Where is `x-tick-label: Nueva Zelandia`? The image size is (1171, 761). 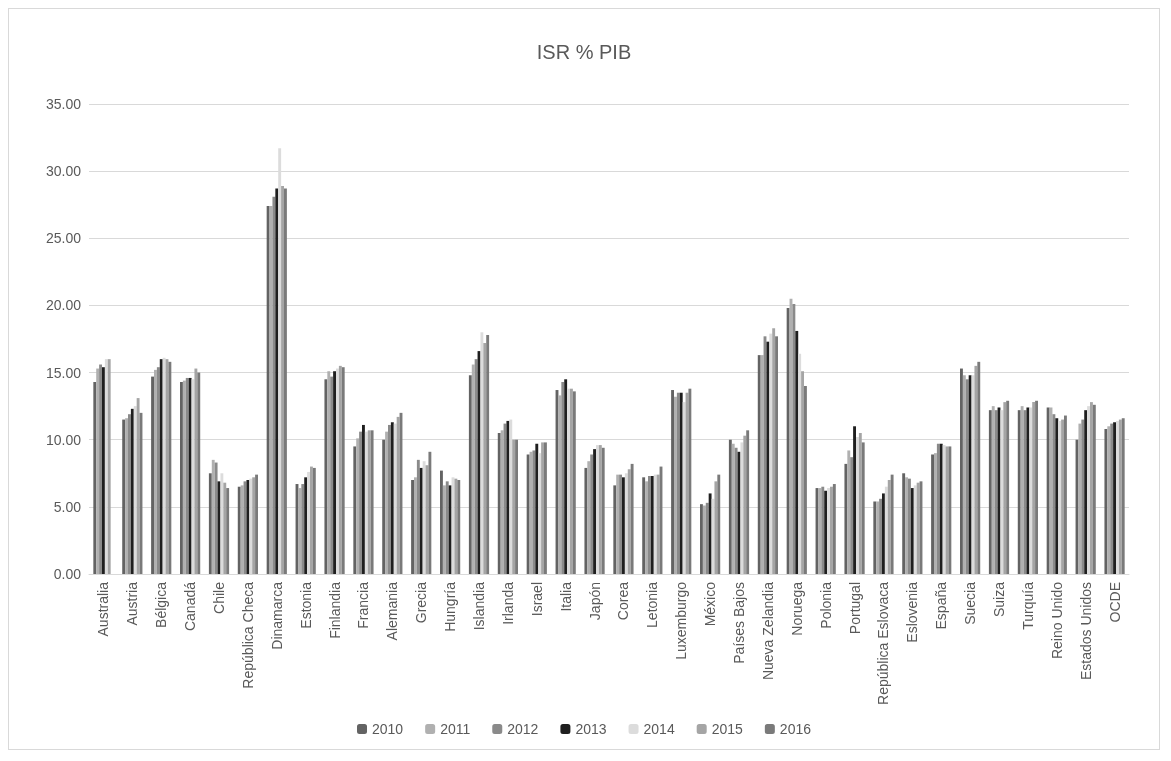 x-tick-label: Nueva Zelandia is located at coordinates (767, 631).